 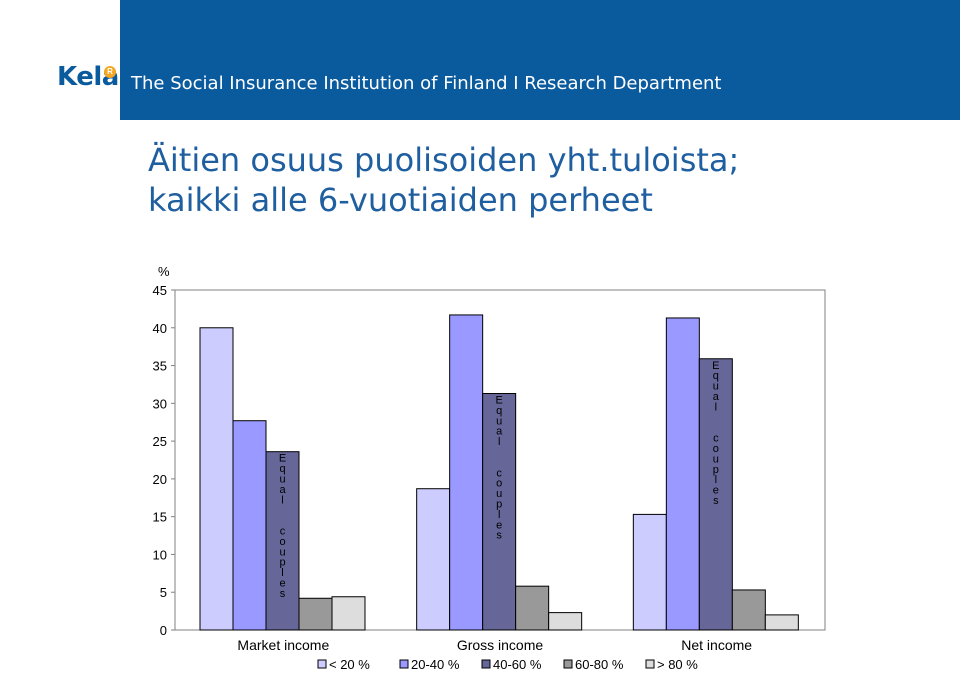 What do you see at coordinates (110, 72) in the screenshot?
I see `registered-badge-icon: R` at bounding box center [110, 72].